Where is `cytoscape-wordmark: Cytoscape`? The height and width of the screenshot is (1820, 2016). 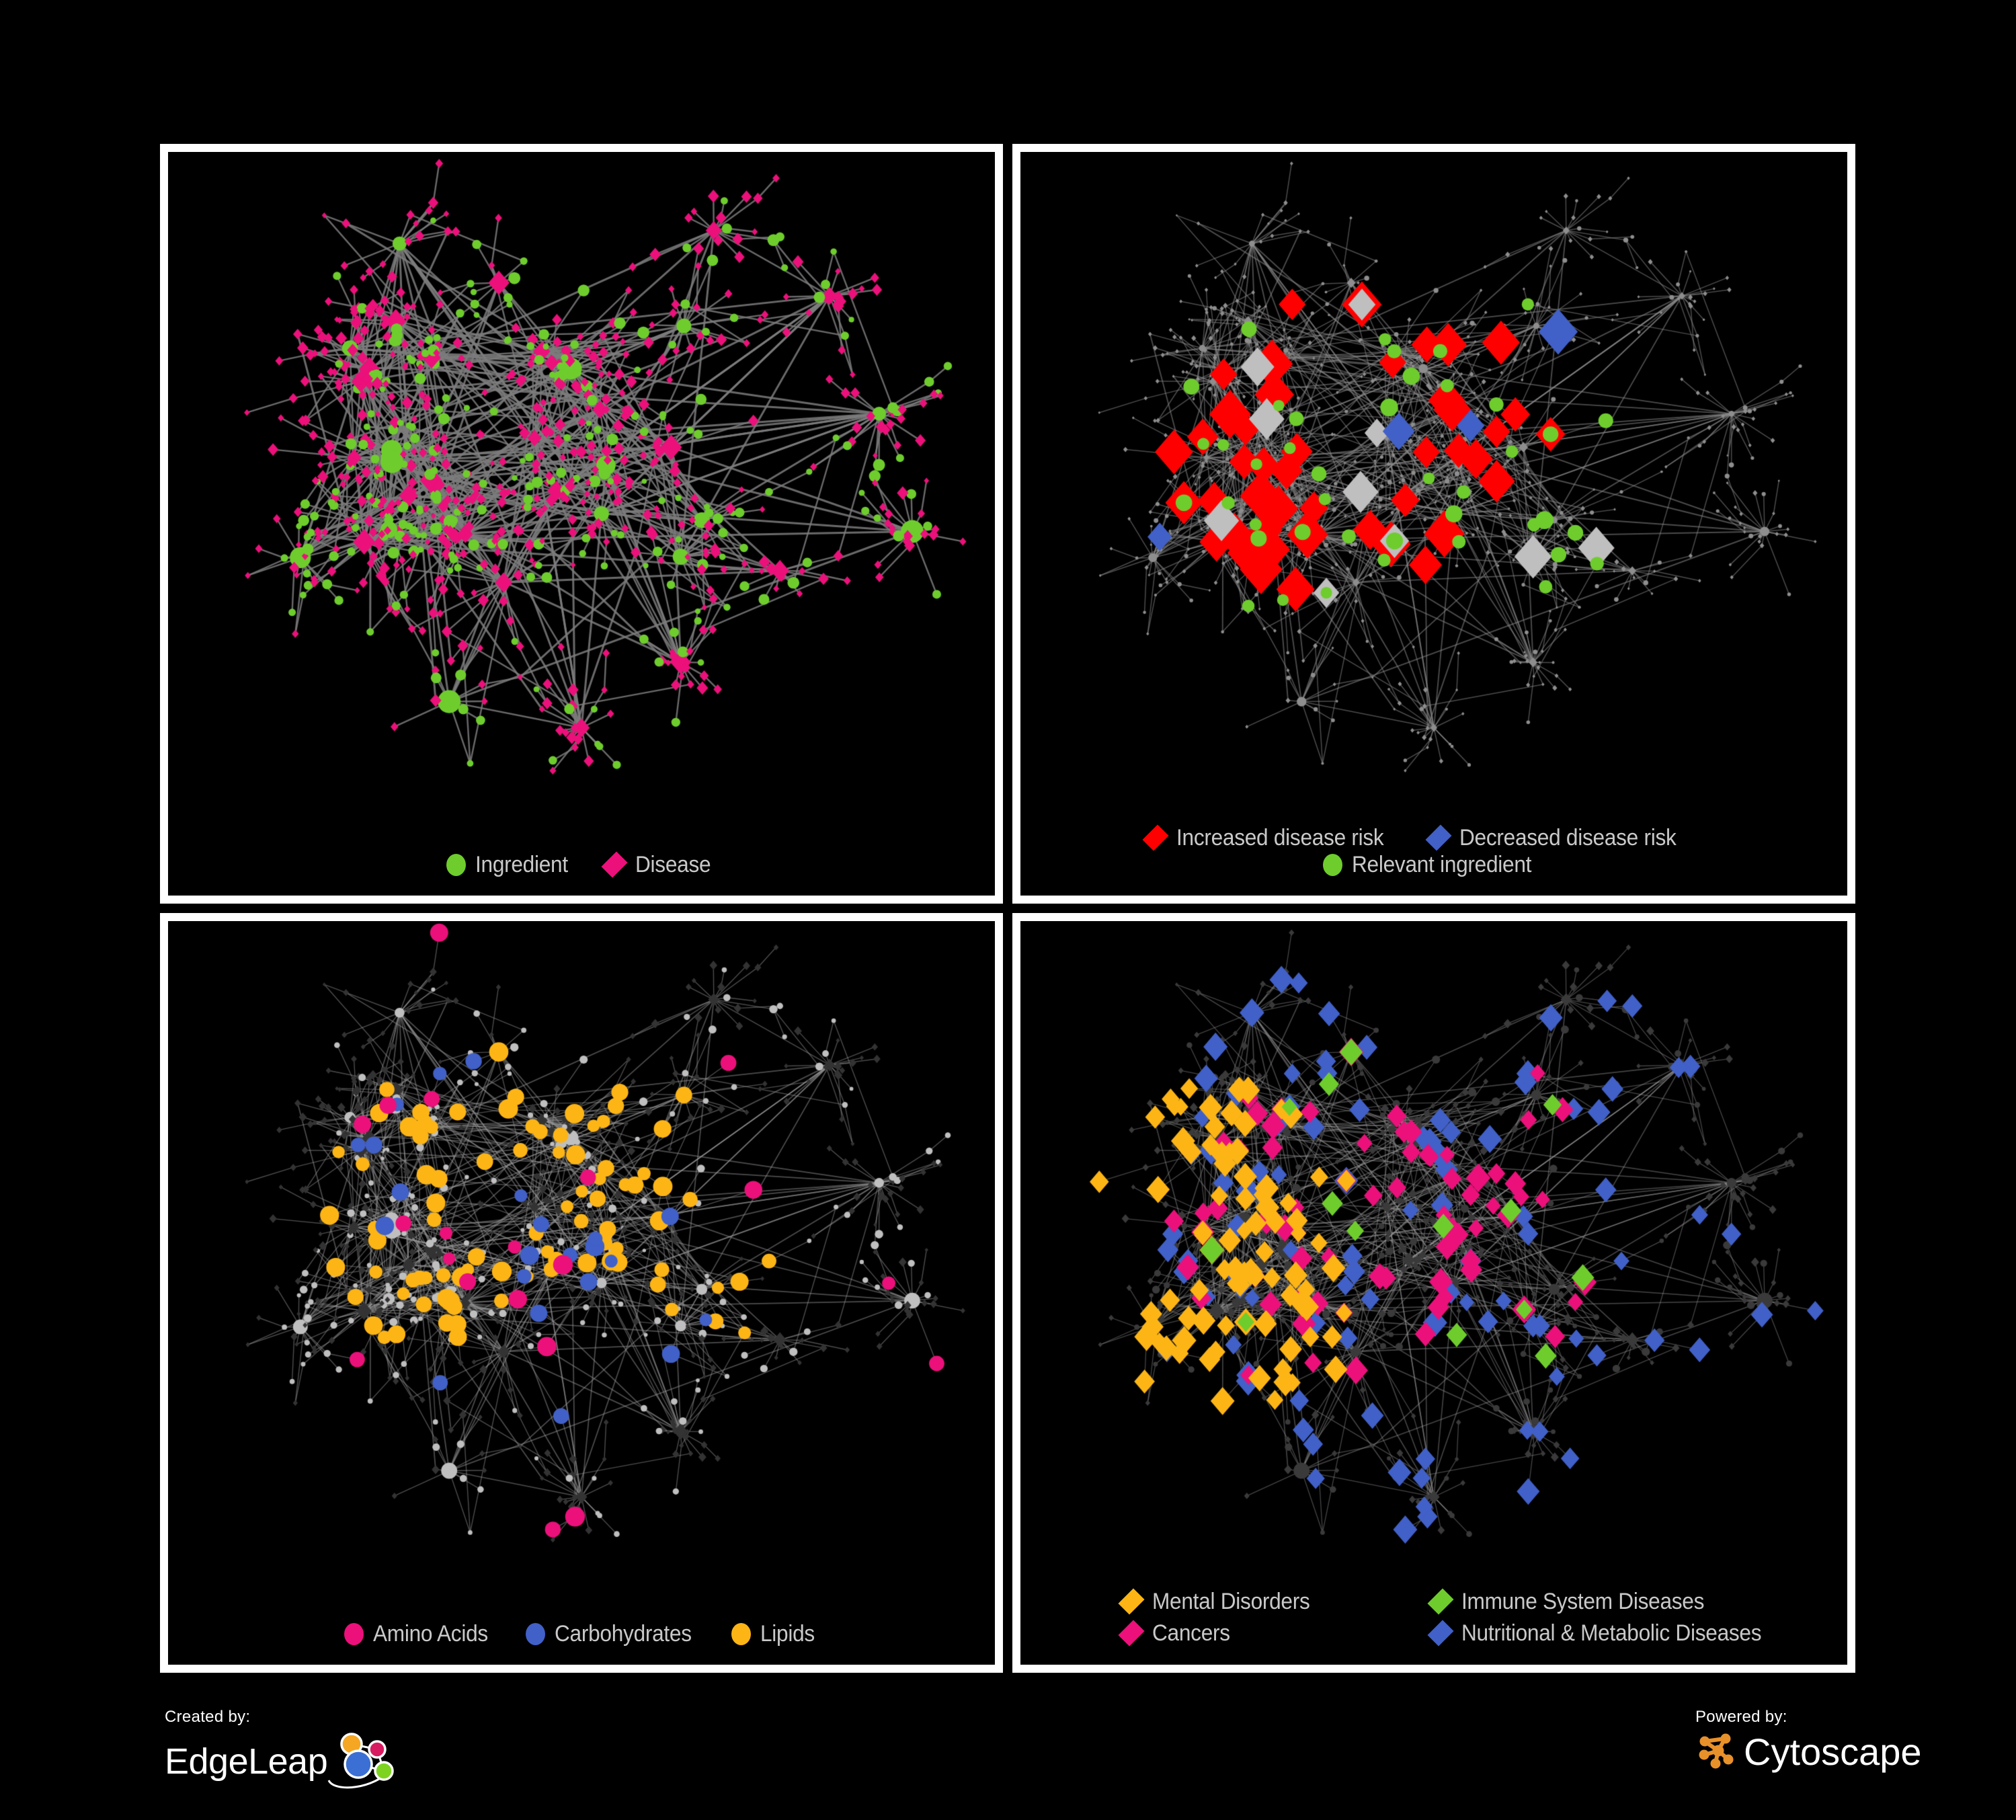 cytoscape-wordmark: Cytoscape is located at coordinates (1833, 1751).